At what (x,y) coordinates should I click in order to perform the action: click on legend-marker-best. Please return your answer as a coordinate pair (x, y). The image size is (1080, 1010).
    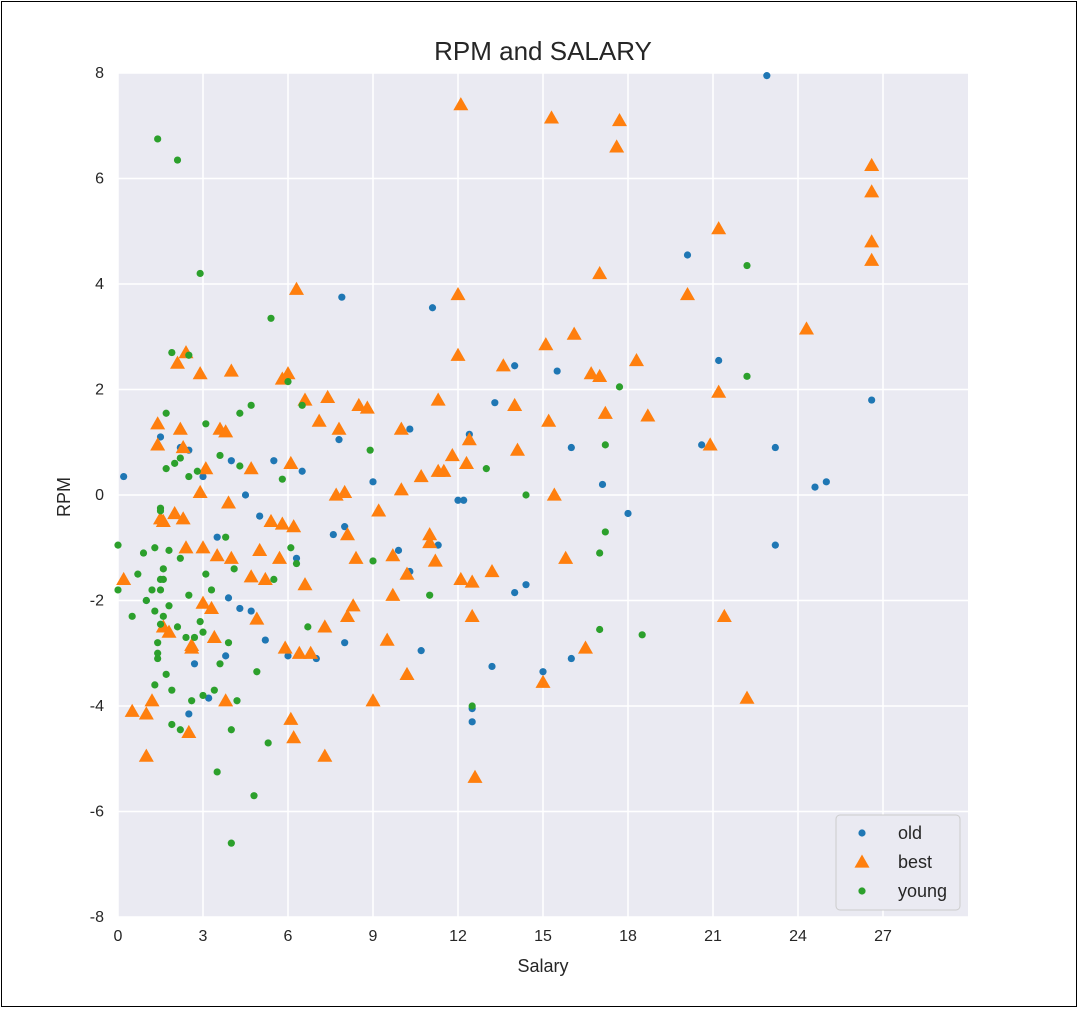
    Looking at the image, I should click on (862, 861).